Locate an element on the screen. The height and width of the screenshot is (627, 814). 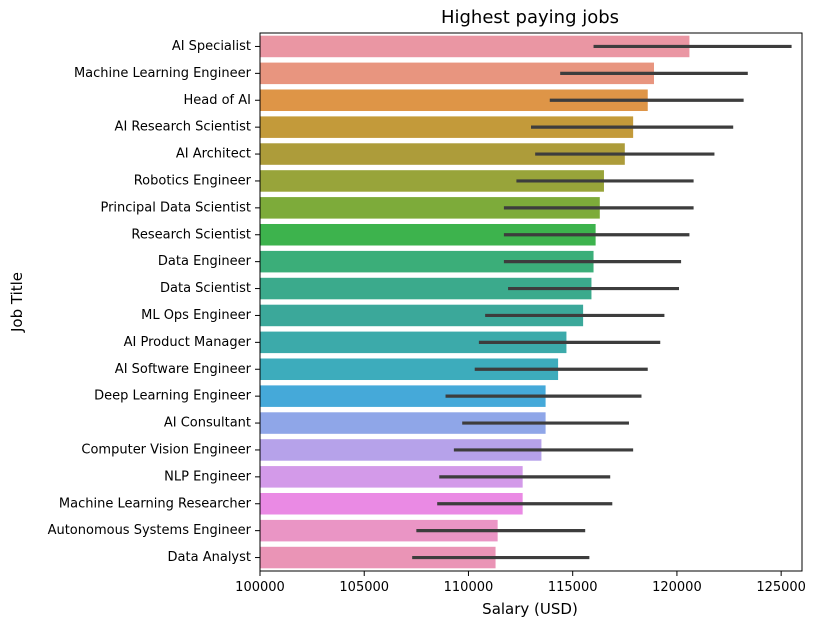
y-axis-label: Job Title is located at coordinates (17, 302).